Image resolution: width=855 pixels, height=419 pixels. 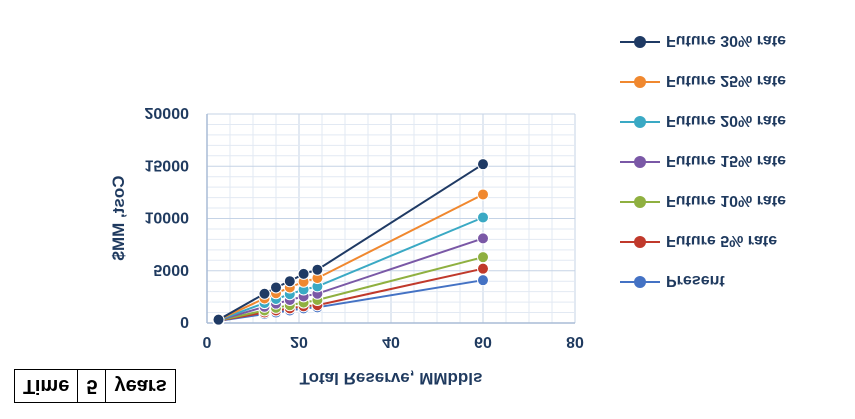 What do you see at coordinates (184, 321) in the screenshot?
I see `y-tick-label: 0` at bounding box center [184, 321].